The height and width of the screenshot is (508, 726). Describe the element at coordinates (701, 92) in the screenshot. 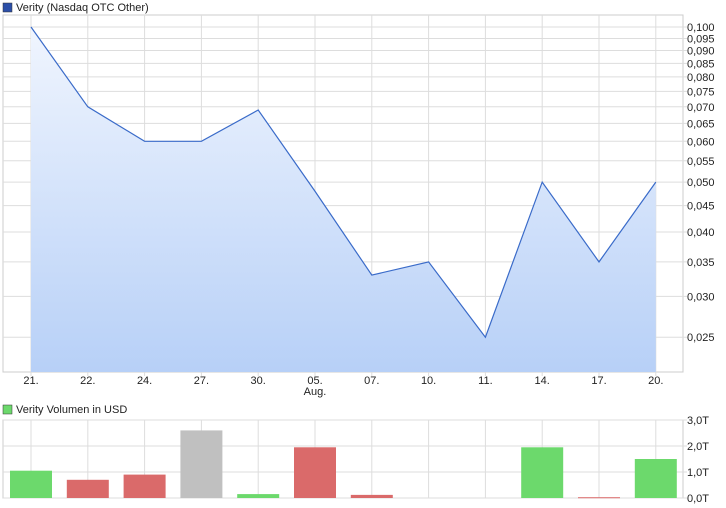

I see `y-tick-label: 0,075` at that location.